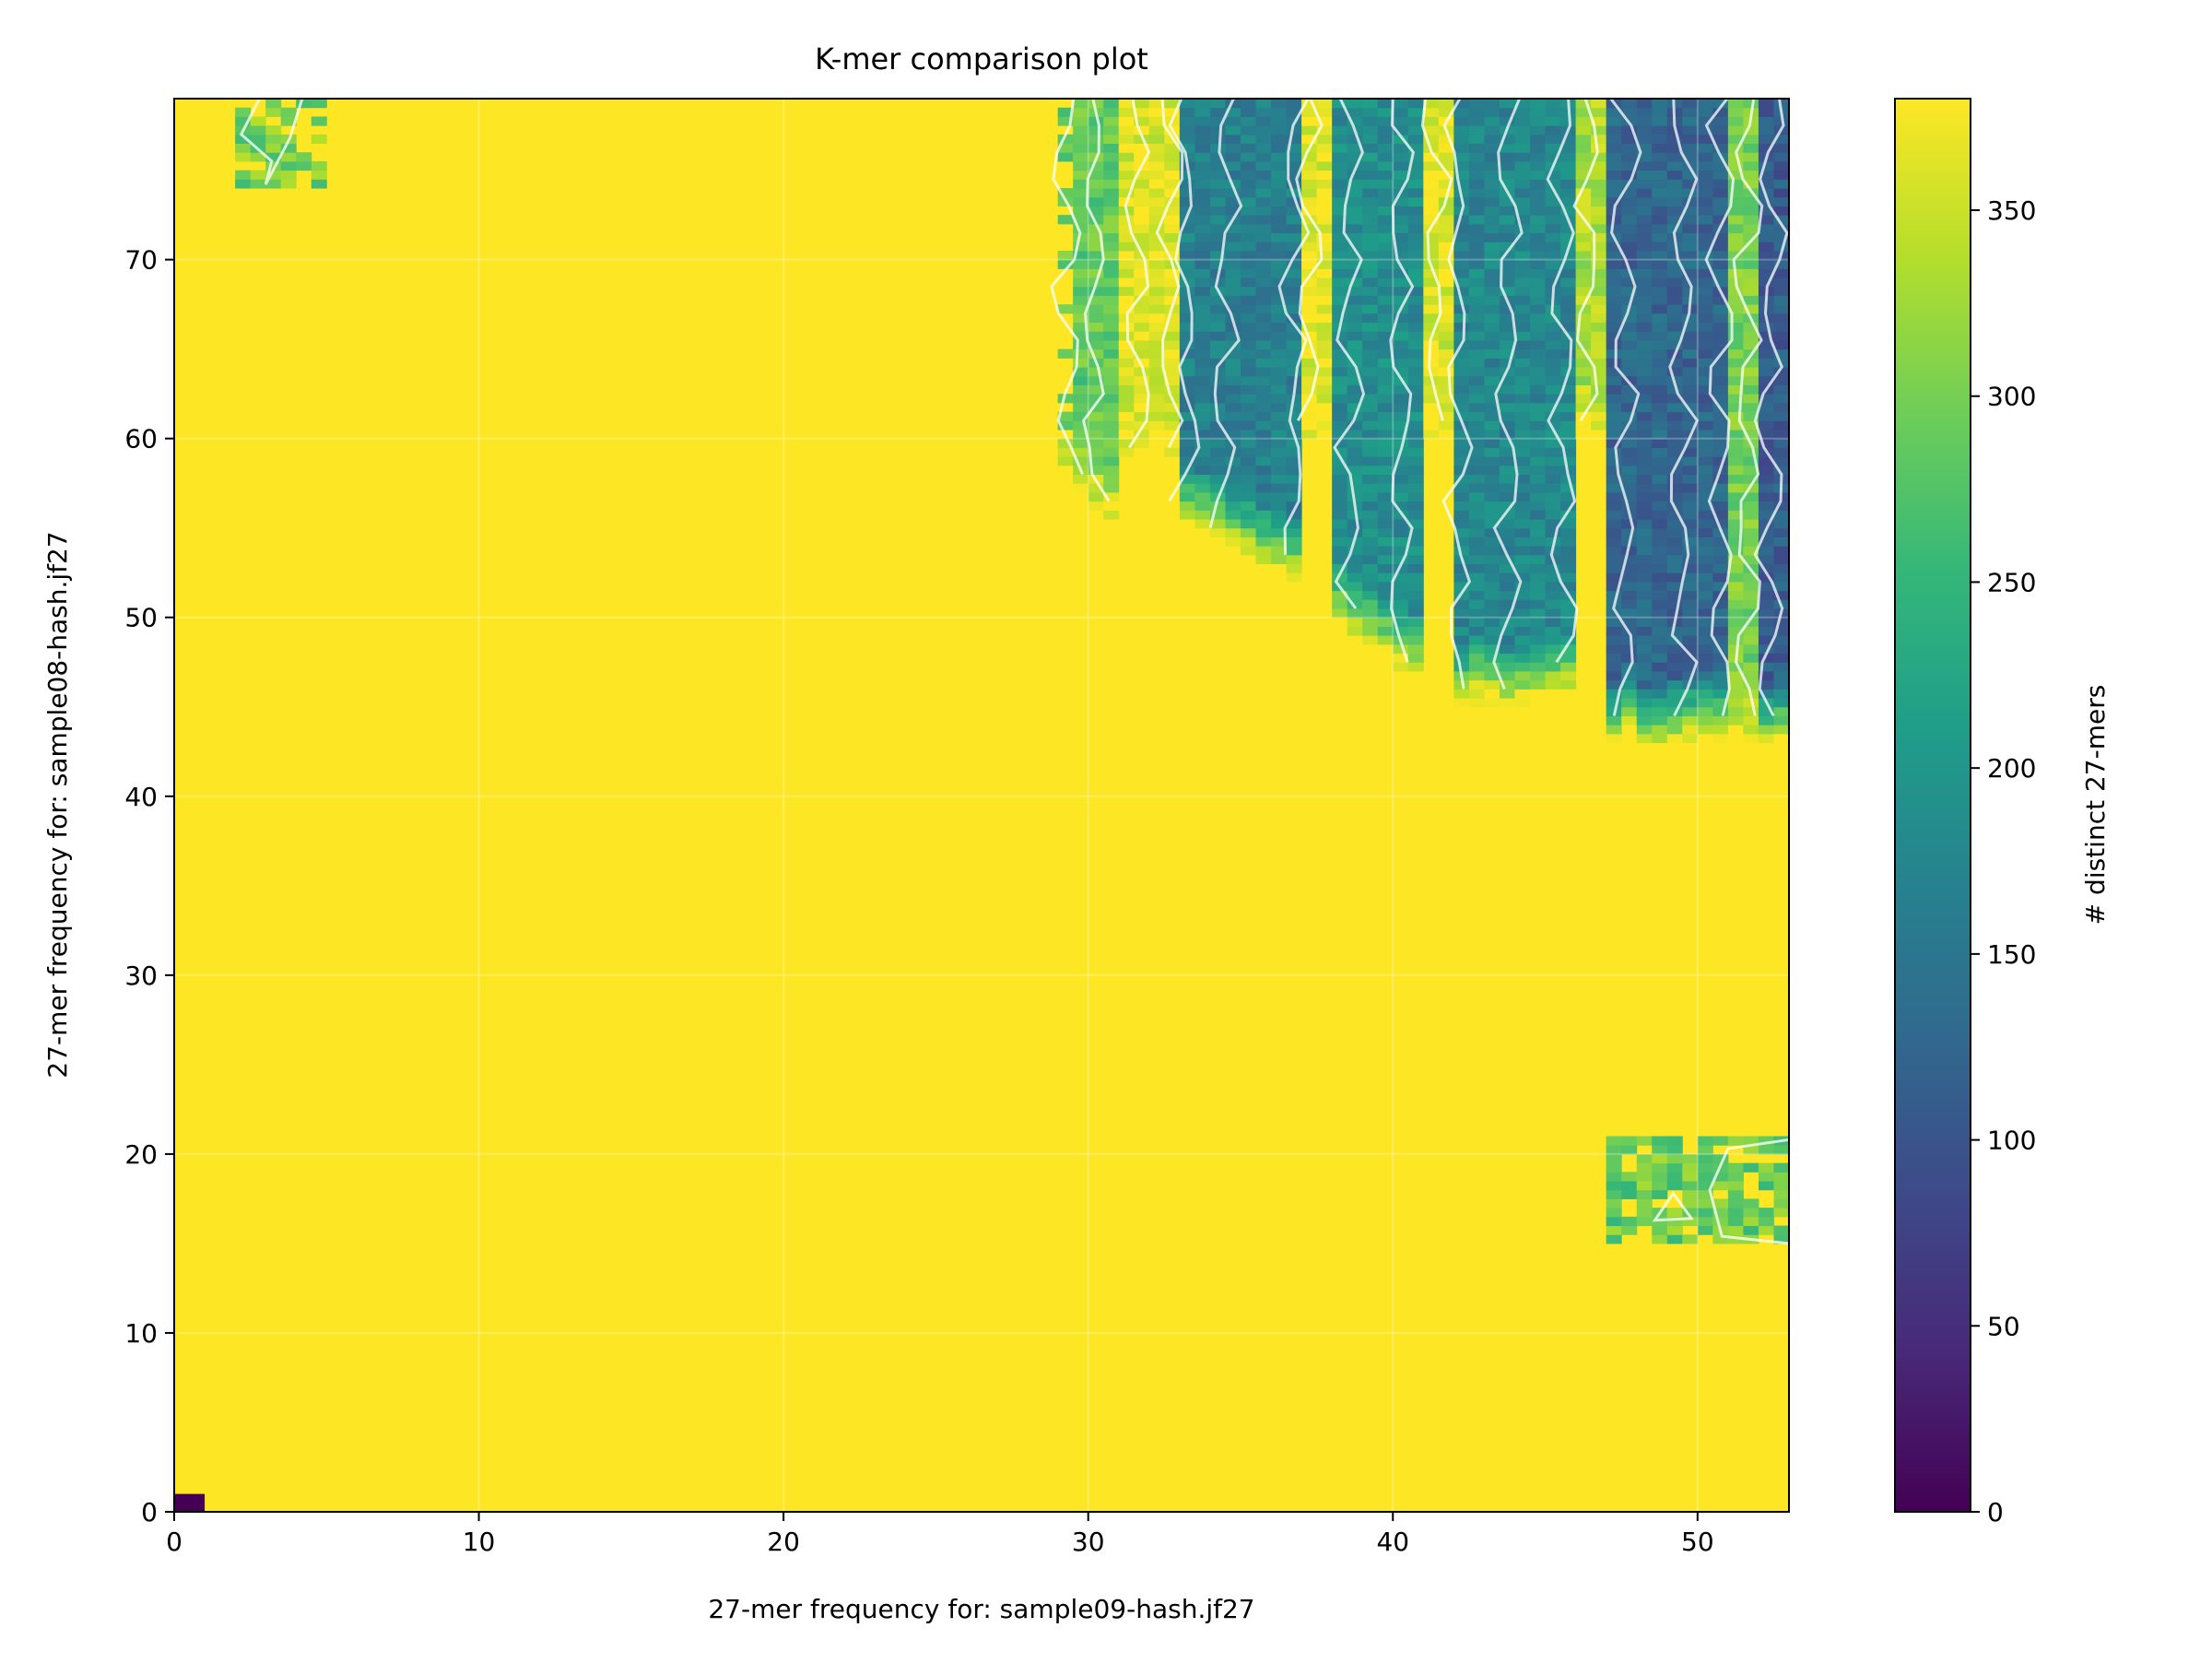 This screenshot has height=1663, width=2212. Describe the element at coordinates (2011, 768) in the screenshot. I see `colorbar-tick-label: 200` at that location.